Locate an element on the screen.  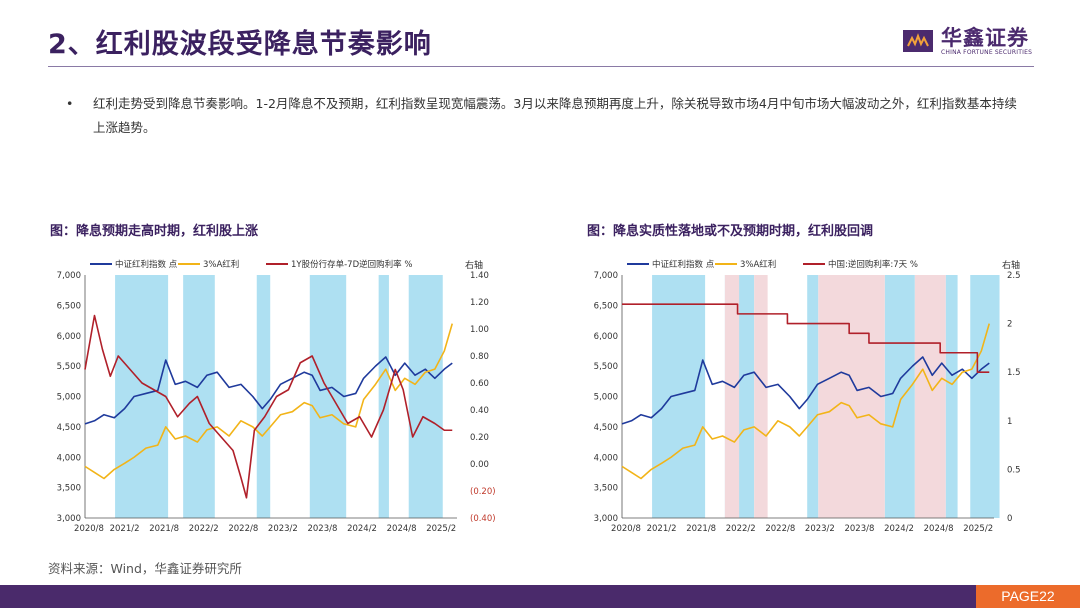
brand-logo: 华鑫证券 CHINA FORTUNE SECURITIES is located at coordinates (973, 41).